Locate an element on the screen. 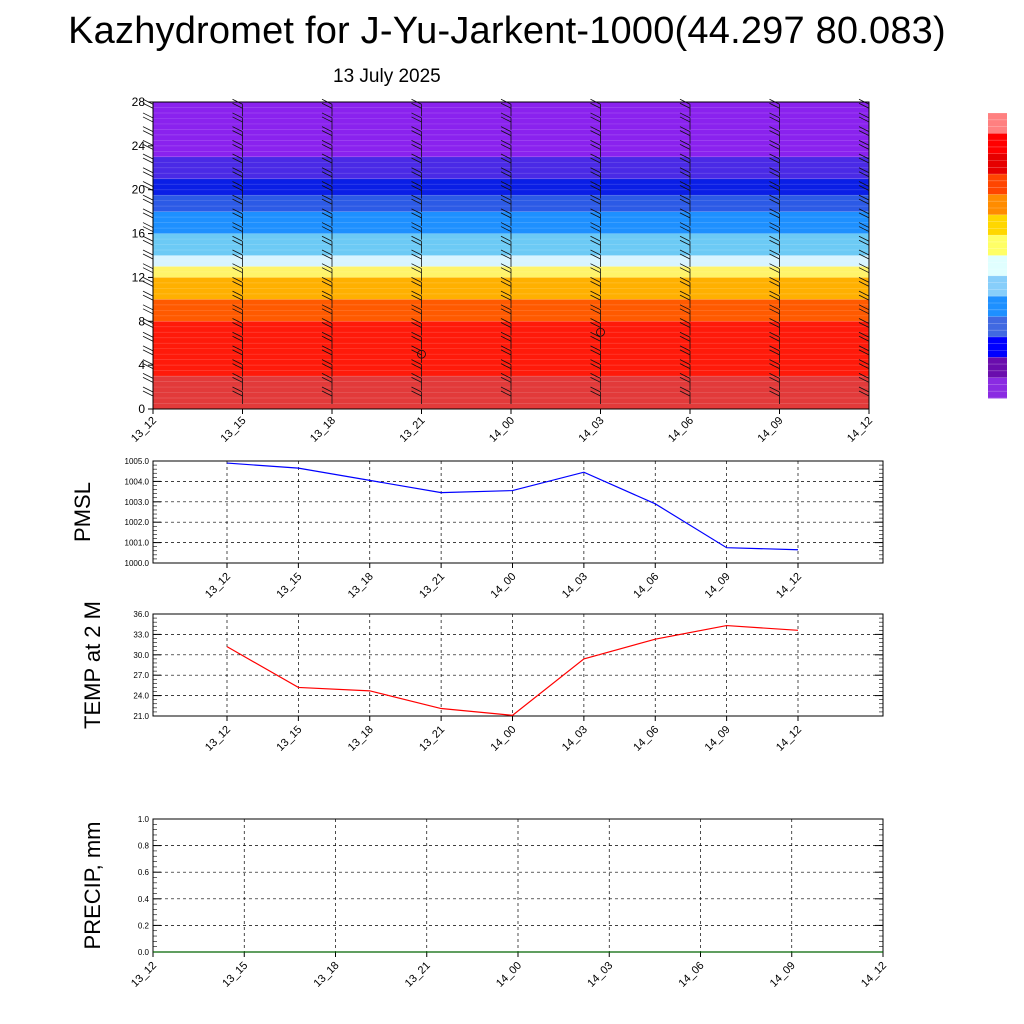 The height and width of the screenshot is (1024, 1024). calm-circle is located at coordinates (600, 332).